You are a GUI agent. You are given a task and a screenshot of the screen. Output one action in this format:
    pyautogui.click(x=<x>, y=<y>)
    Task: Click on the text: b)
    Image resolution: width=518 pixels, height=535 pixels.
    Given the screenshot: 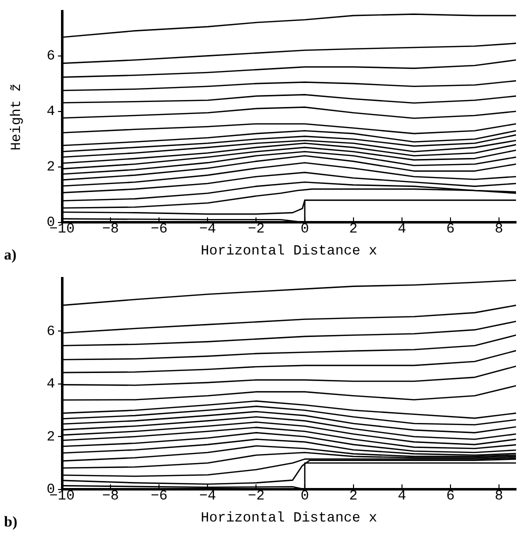 What is the action you would take?
    pyautogui.click(x=11, y=522)
    